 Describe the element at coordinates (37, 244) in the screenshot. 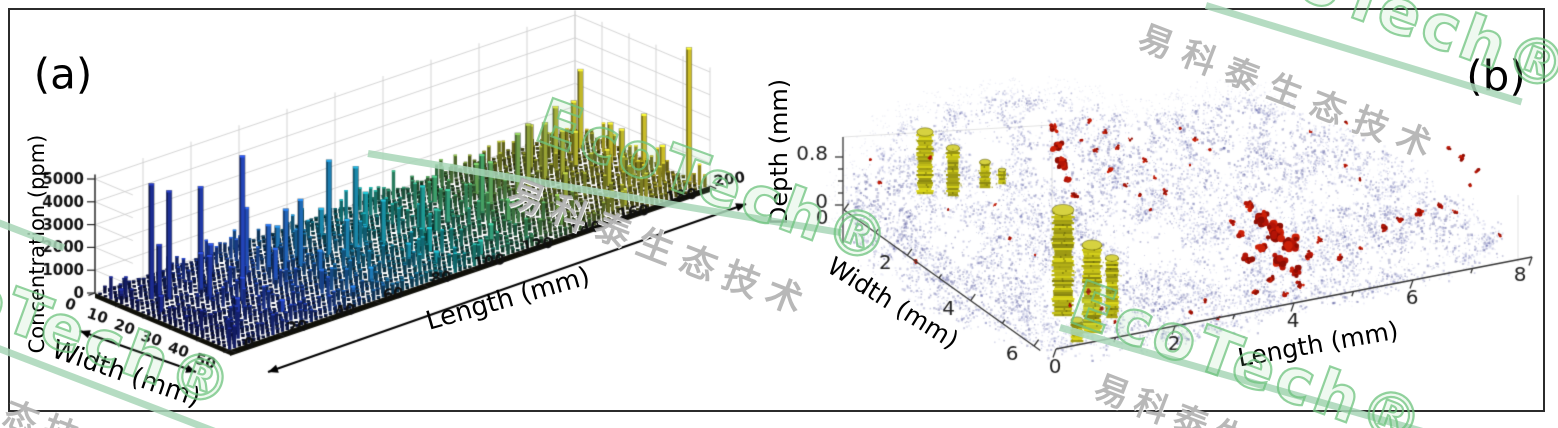

I see `panel-a-z-axis-title: Concentration (ppm)` at that location.